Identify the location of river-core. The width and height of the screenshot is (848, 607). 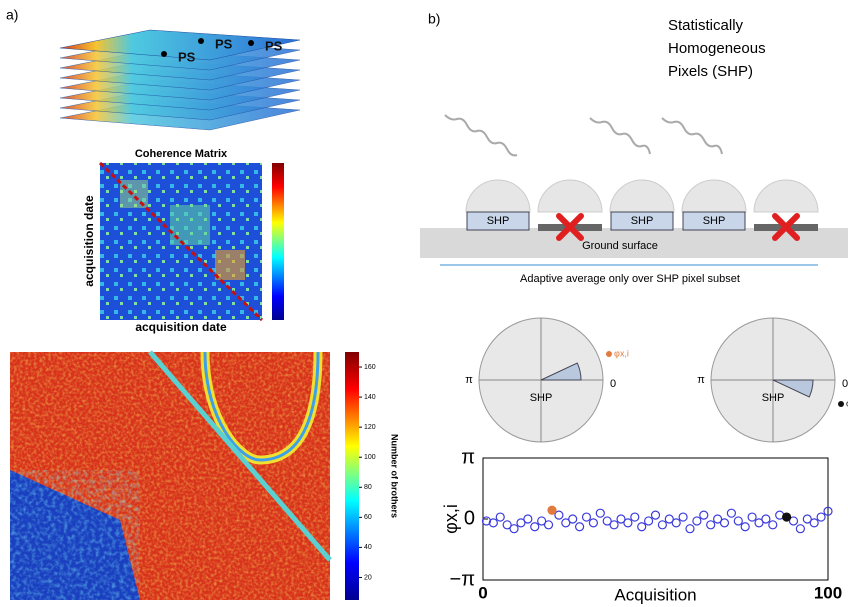
(261, 406).